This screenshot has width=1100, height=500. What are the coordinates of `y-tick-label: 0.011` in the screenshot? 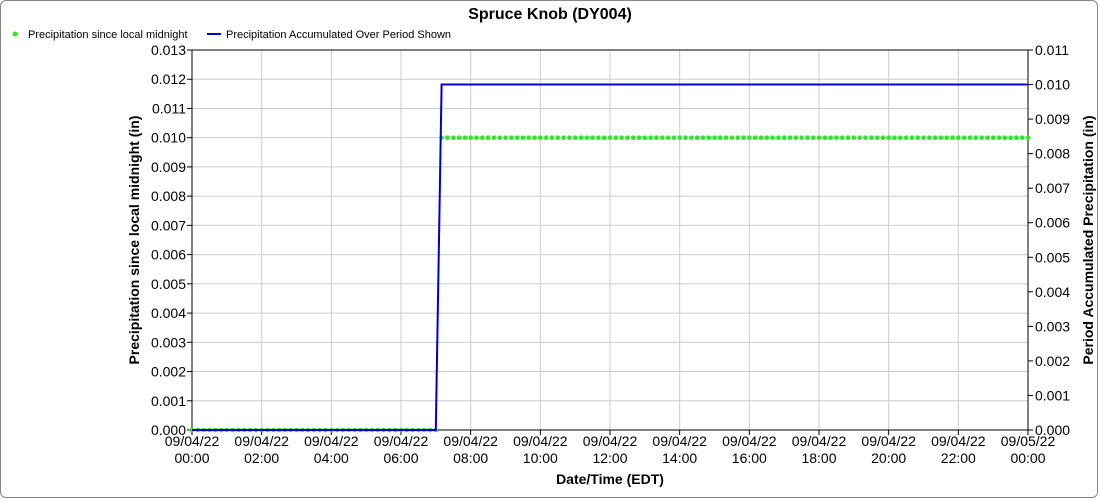 It's located at (169, 108).